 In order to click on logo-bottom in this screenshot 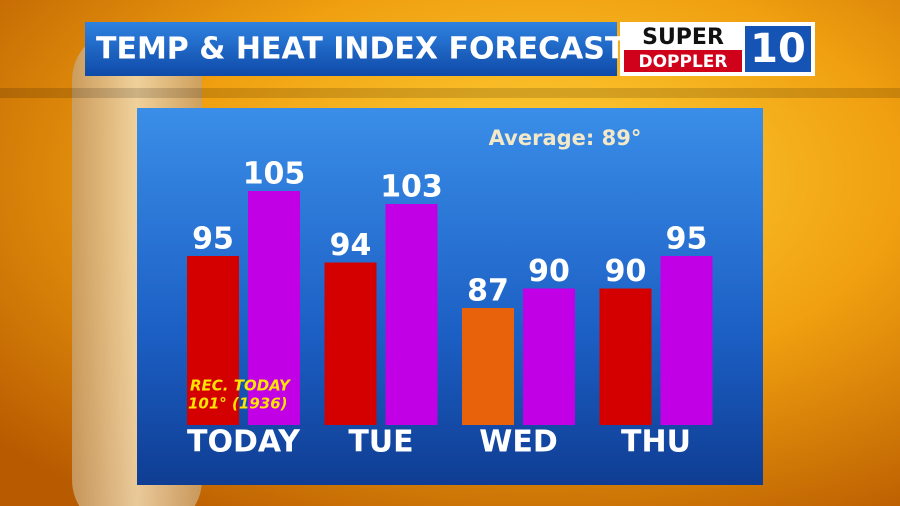, I will do `click(683, 61)`.